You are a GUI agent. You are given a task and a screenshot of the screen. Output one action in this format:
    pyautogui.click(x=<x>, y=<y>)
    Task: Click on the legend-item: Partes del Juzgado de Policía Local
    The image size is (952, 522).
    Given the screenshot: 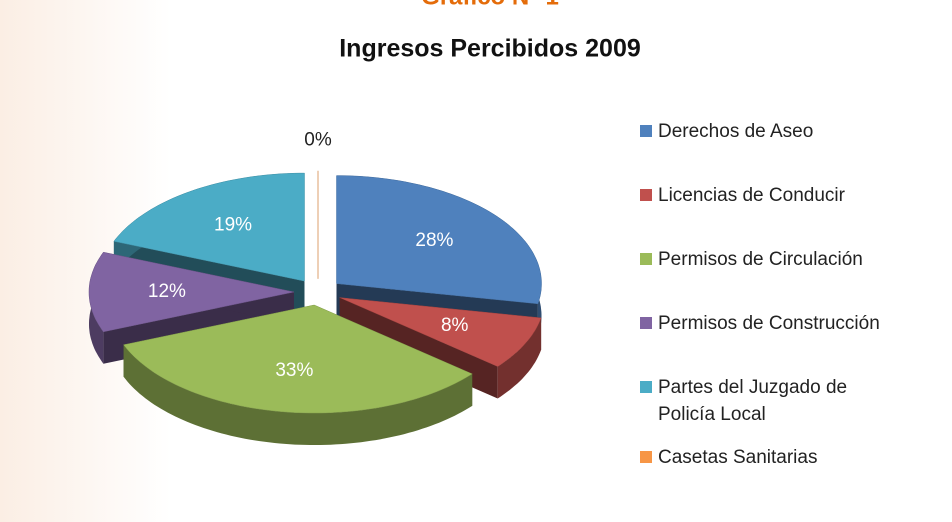 What is the action you would take?
    pyautogui.click(x=792, y=409)
    